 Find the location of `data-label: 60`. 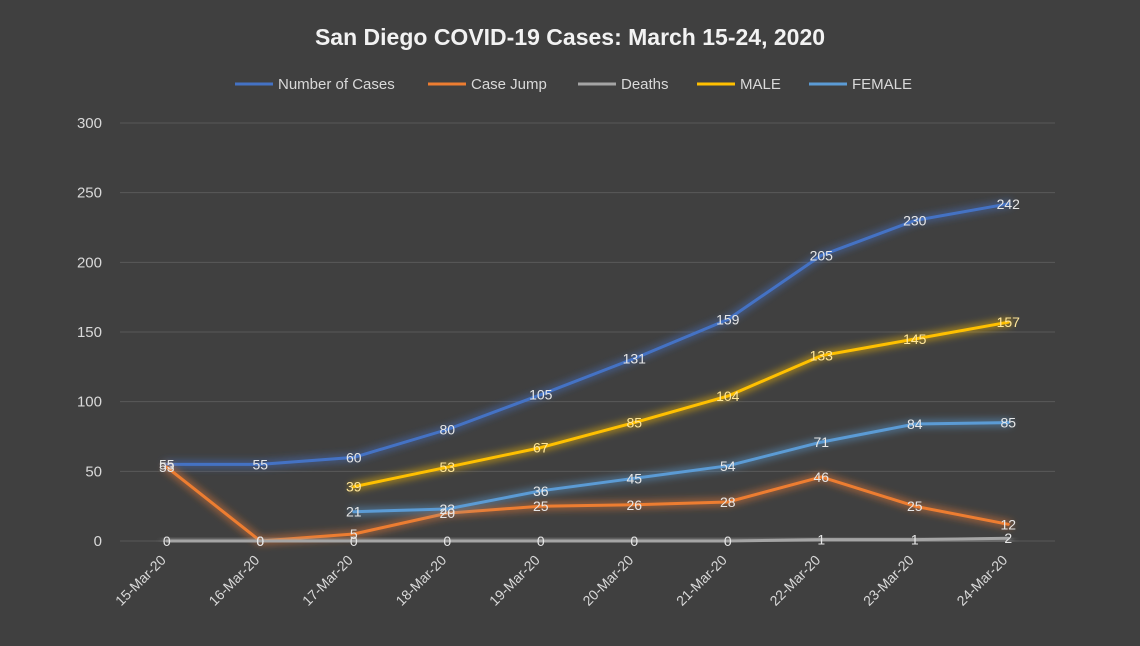

data-label: 60 is located at coordinates (354, 457).